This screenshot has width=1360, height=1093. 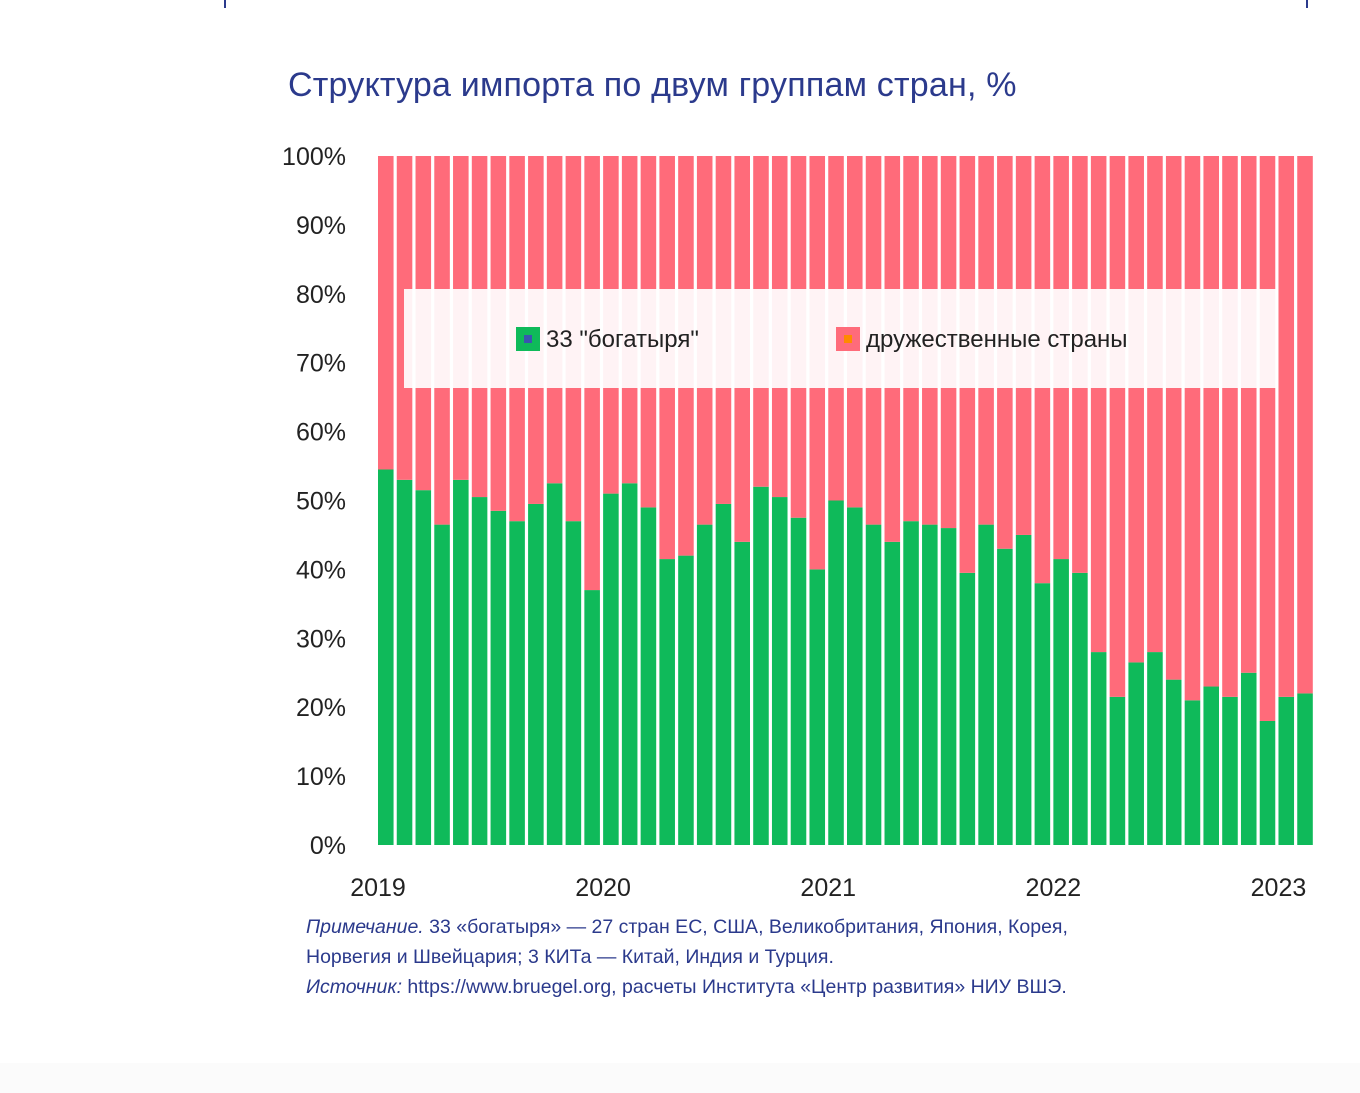 What do you see at coordinates (328, 846) in the screenshot?
I see `y-tick-label: 0%` at bounding box center [328, 846].